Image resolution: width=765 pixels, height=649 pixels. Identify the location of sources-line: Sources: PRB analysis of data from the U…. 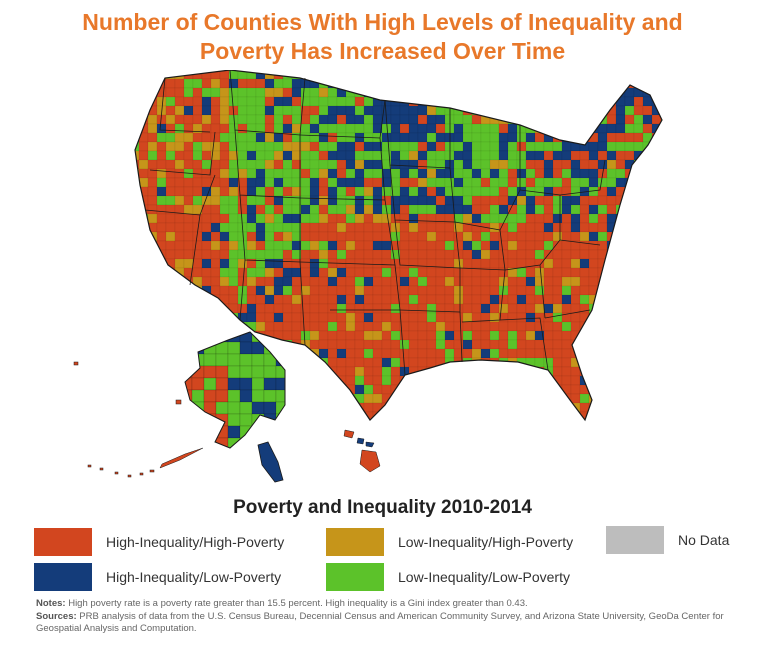
(386, 623).